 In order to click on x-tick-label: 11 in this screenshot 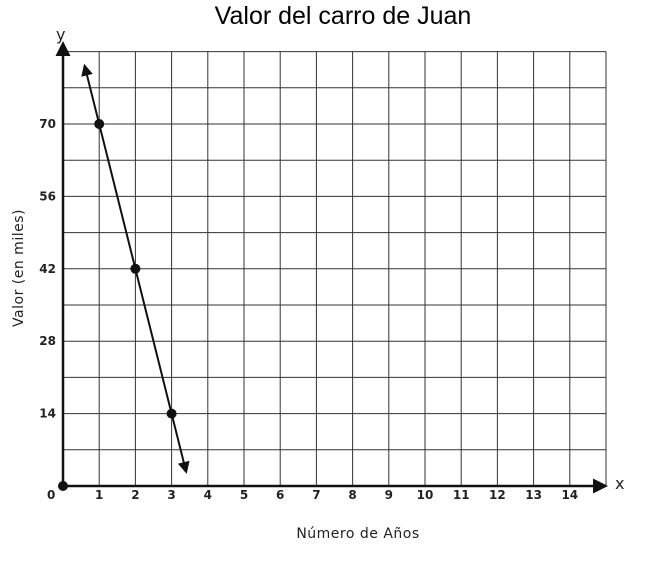, I will do `click(461, 495)`.